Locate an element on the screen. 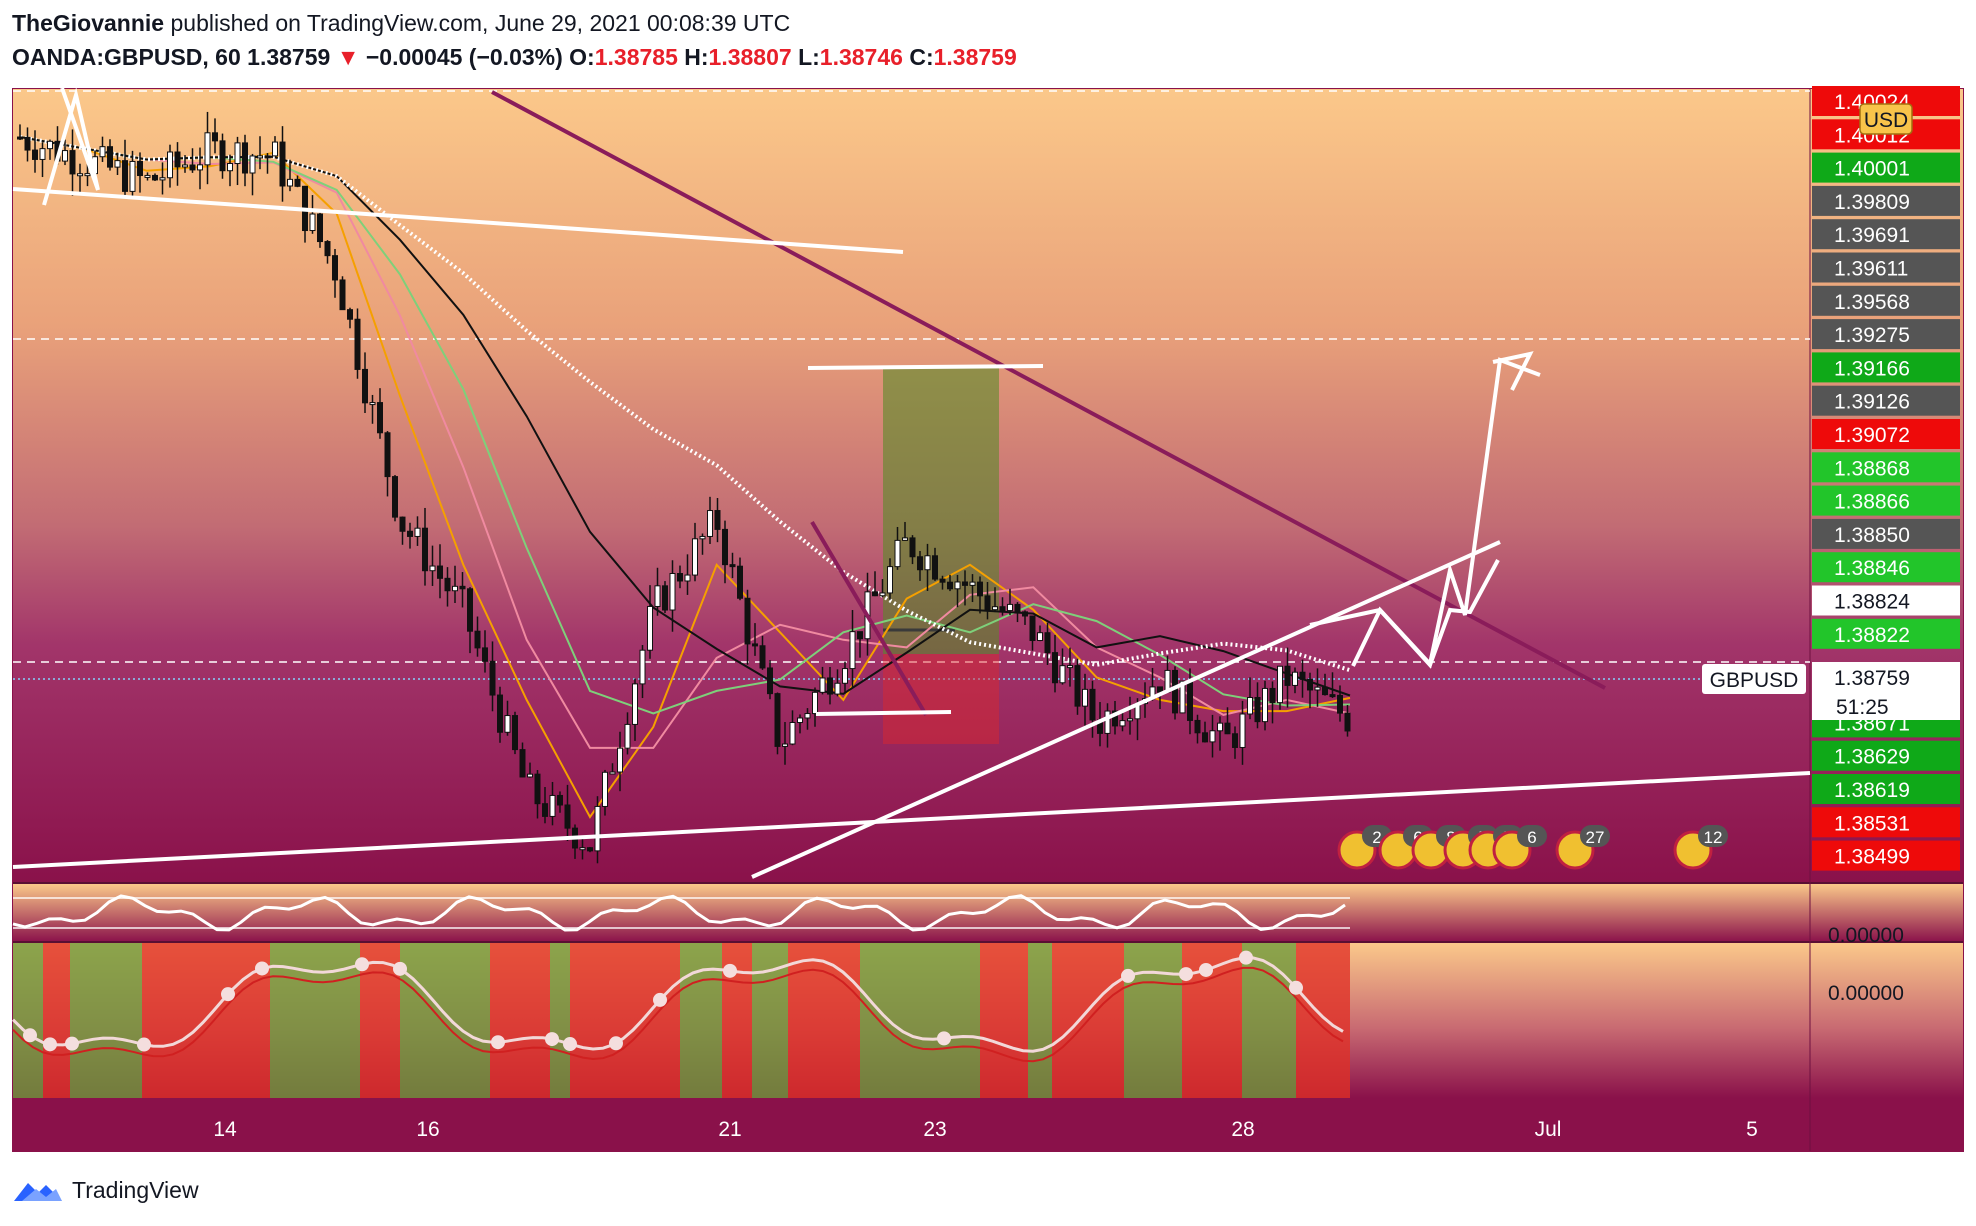 The image size is (1976, 1226). support-segment is located at coordinates (883, 713).